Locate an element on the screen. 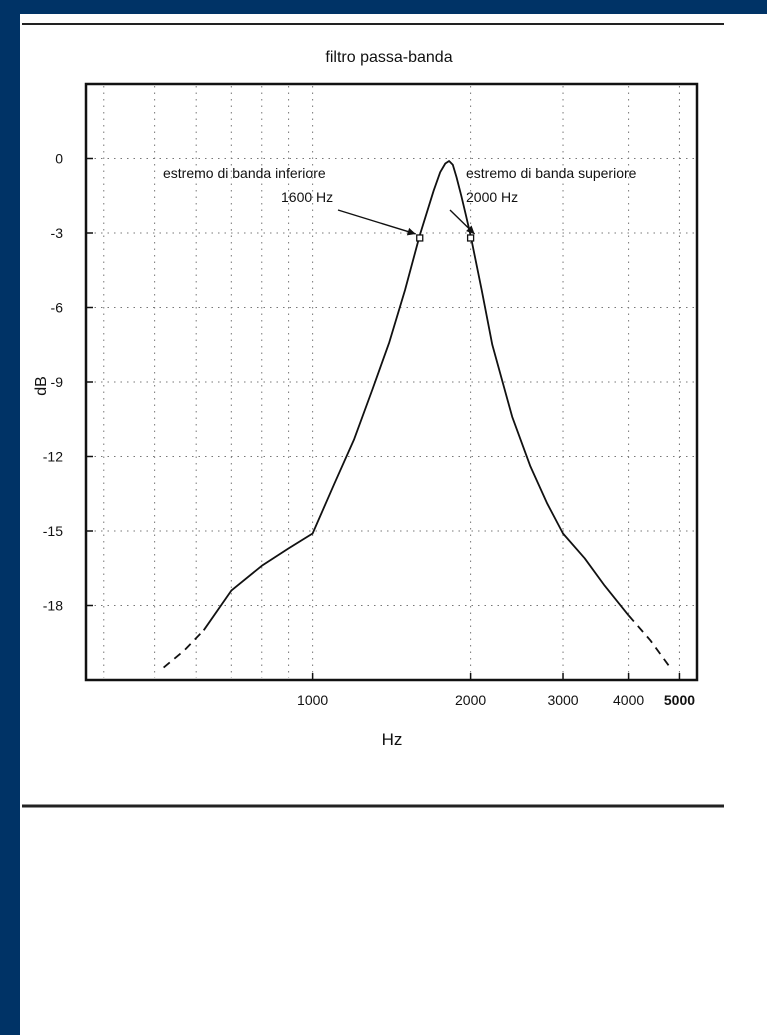 This screenshot has width=767, height=1035. annotation-lower-arrowhead is located at coordinates (411, 231).